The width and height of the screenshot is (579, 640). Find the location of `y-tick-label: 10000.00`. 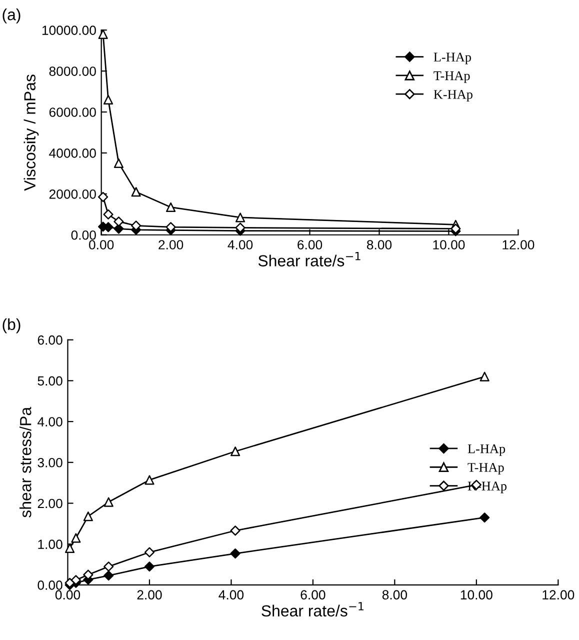

y-tick-label: 10000.00 is located at coordinates (69, 30).